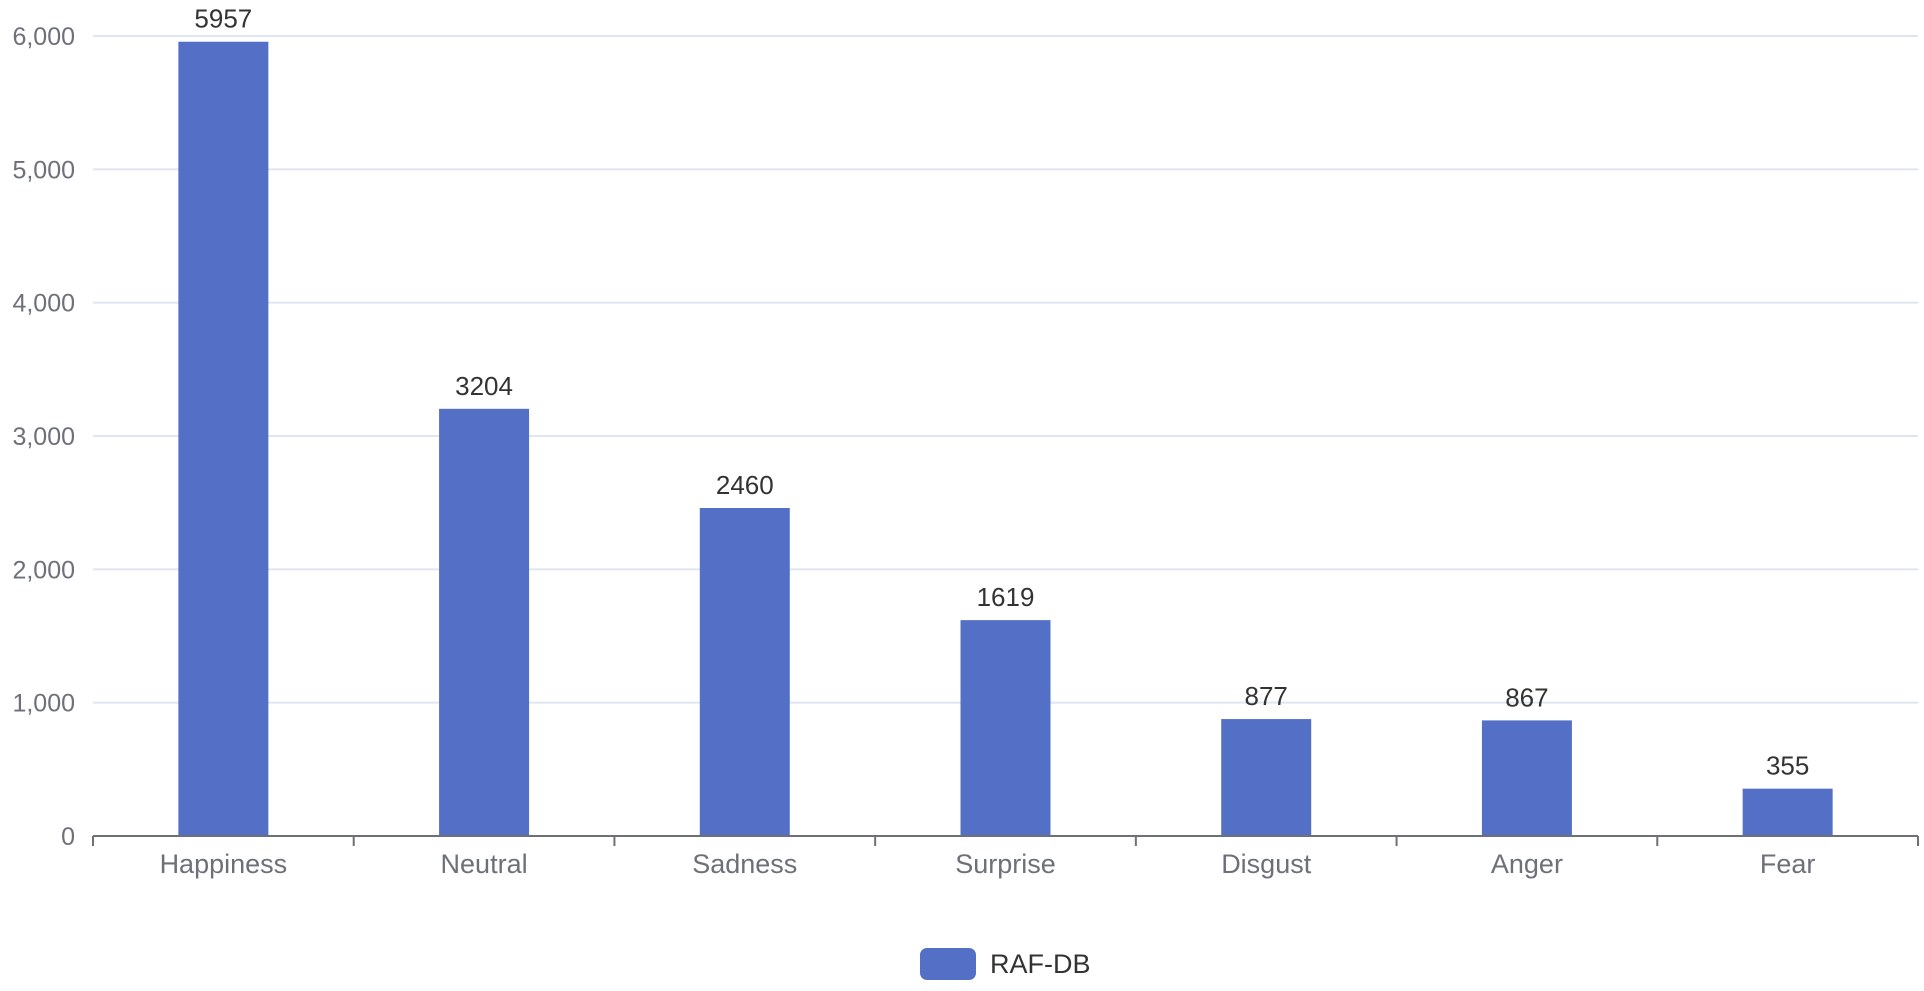 The image size is (1924, 991). What do you see at coordinates (1526, 778) in the screenshot?
I see `bar-anger` at bounding box center [1526, 778].